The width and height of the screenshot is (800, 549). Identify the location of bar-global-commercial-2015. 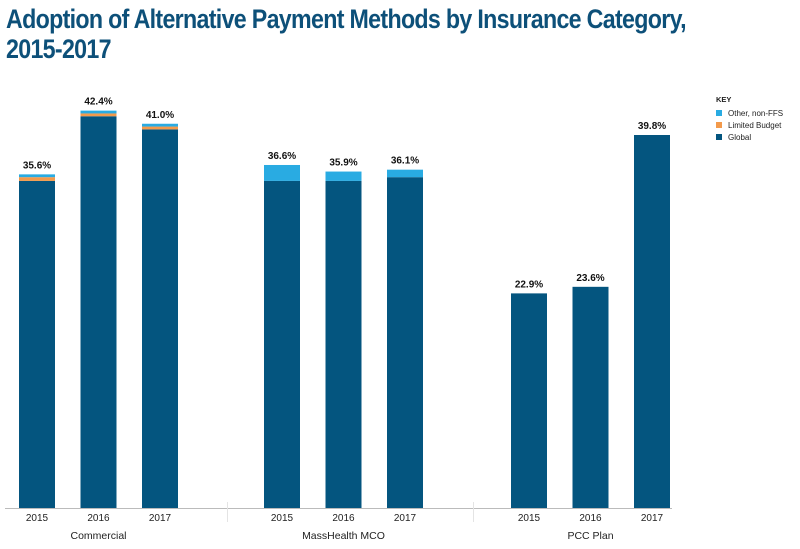
(37, 344).